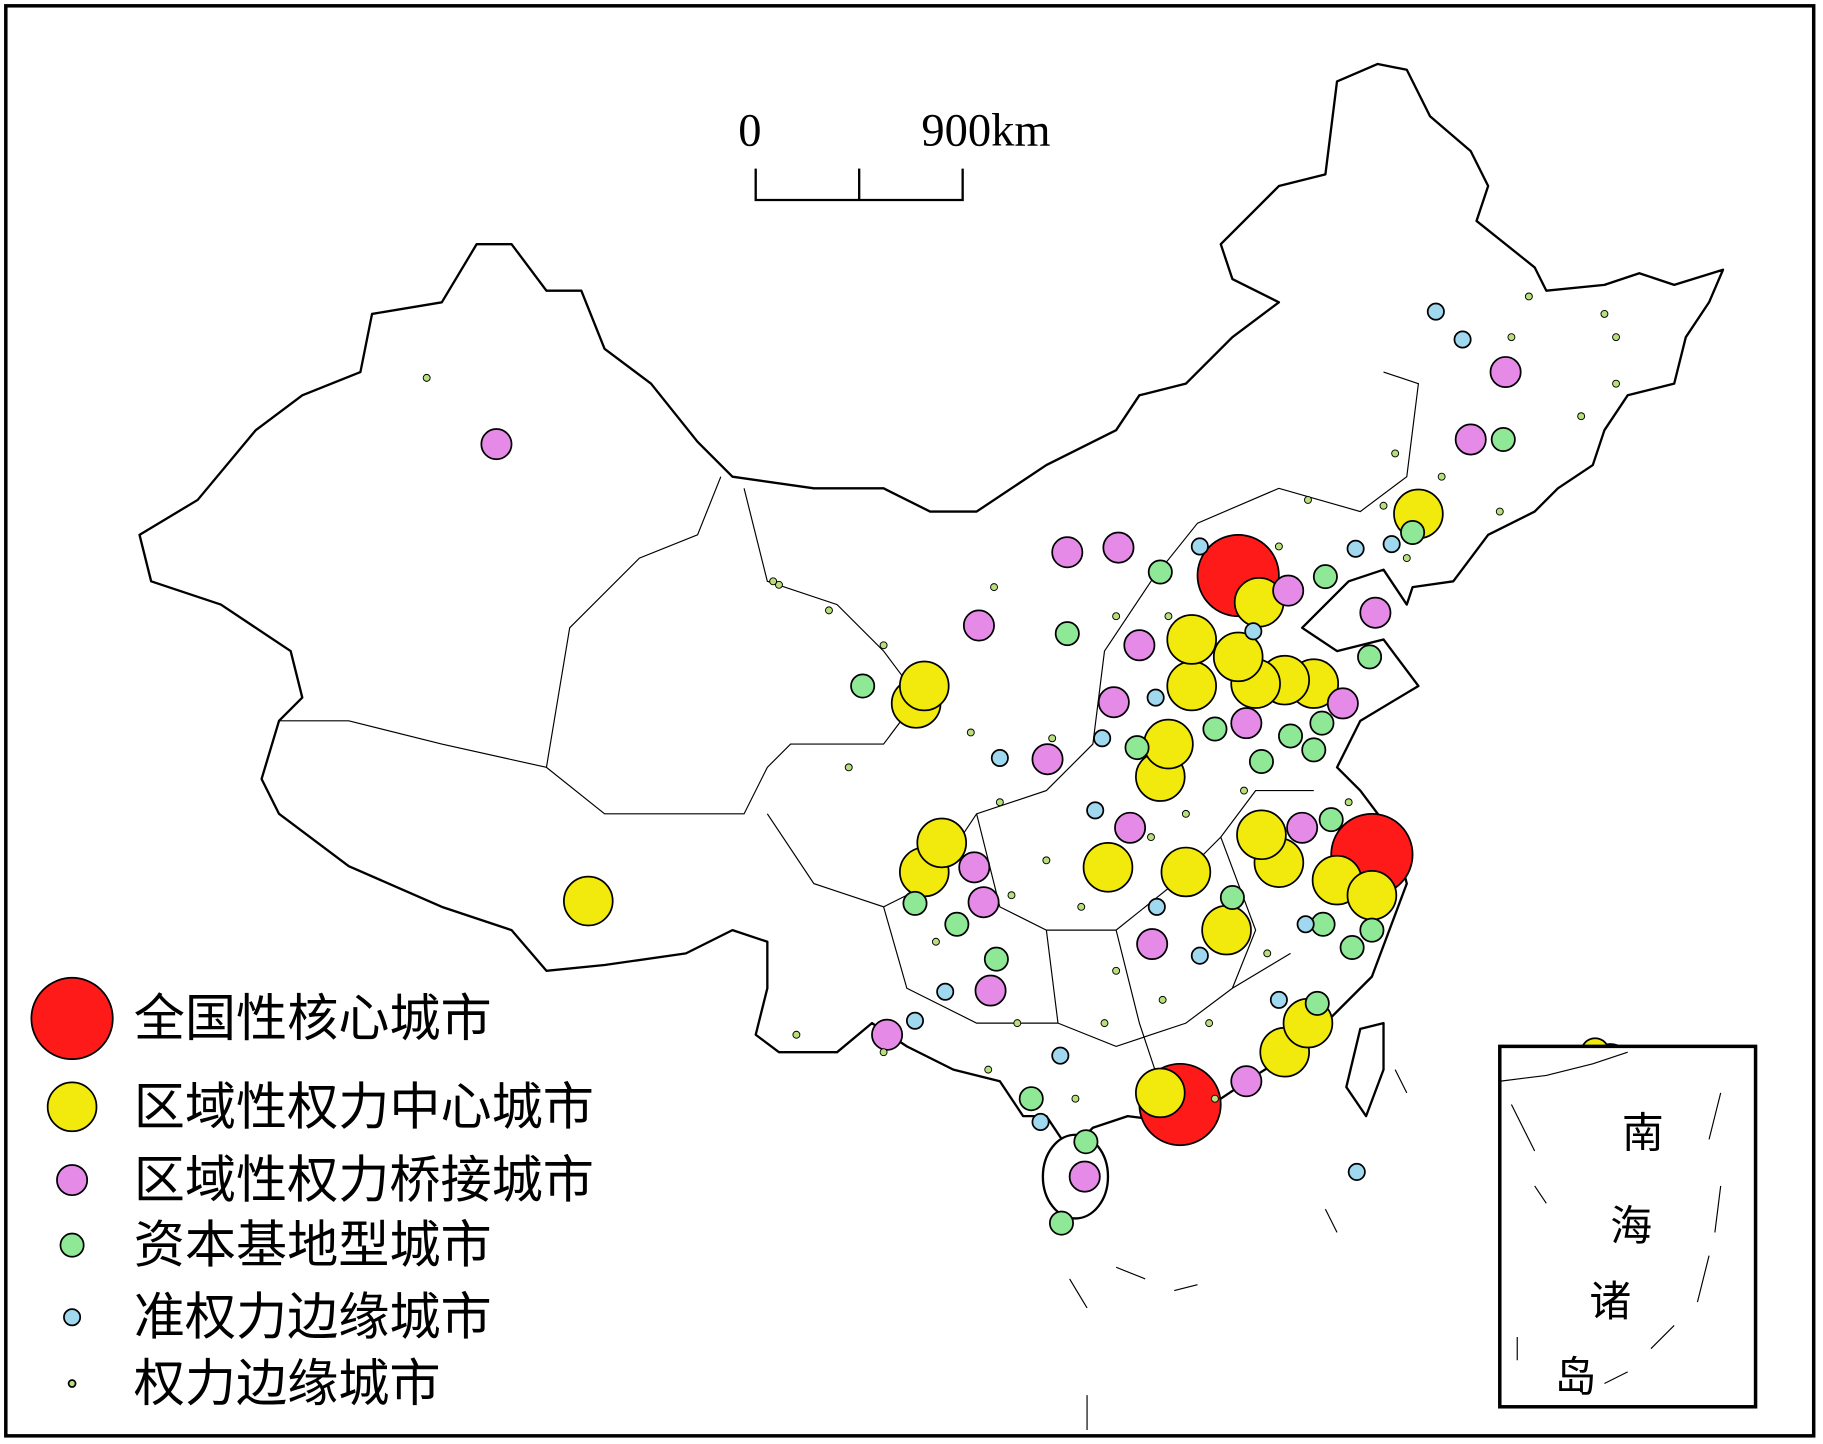 The image size is (1823, 1444). I want to click on legend-label: 区域性权力中心城市, so click(364, 1107).